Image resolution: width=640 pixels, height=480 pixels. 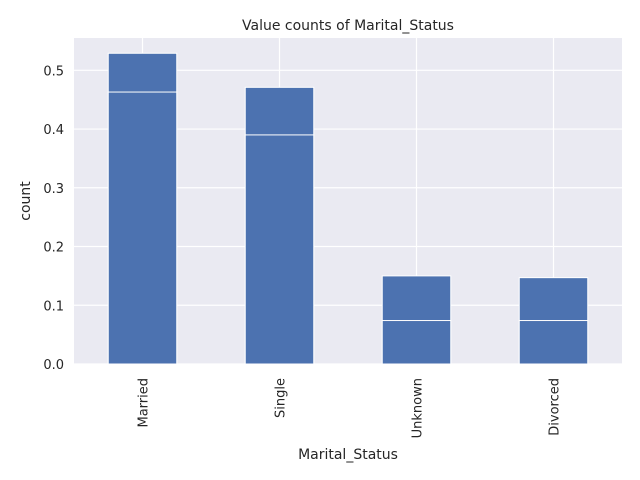 I want to click on x-tick-label: Unknown, so click(x=418, y=408).